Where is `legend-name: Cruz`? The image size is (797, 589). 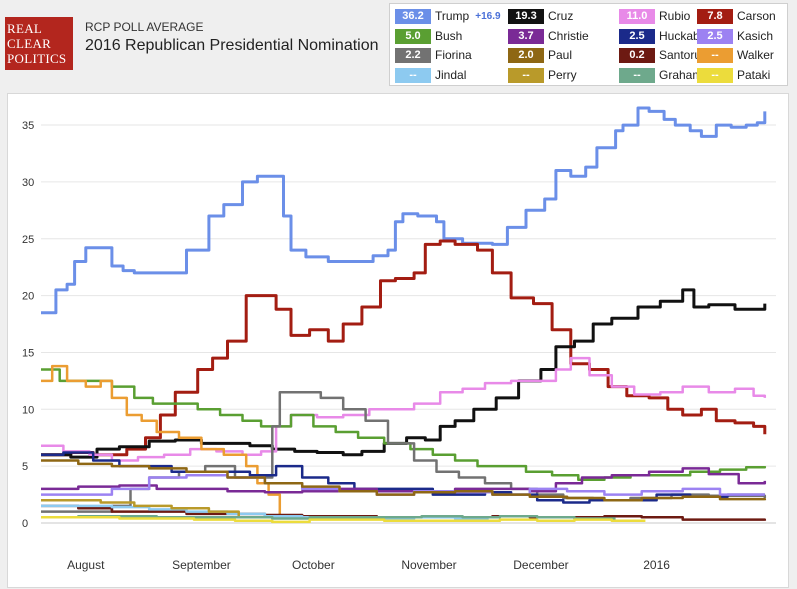
legend-name: Cruz is located at coordinates (561, 16).